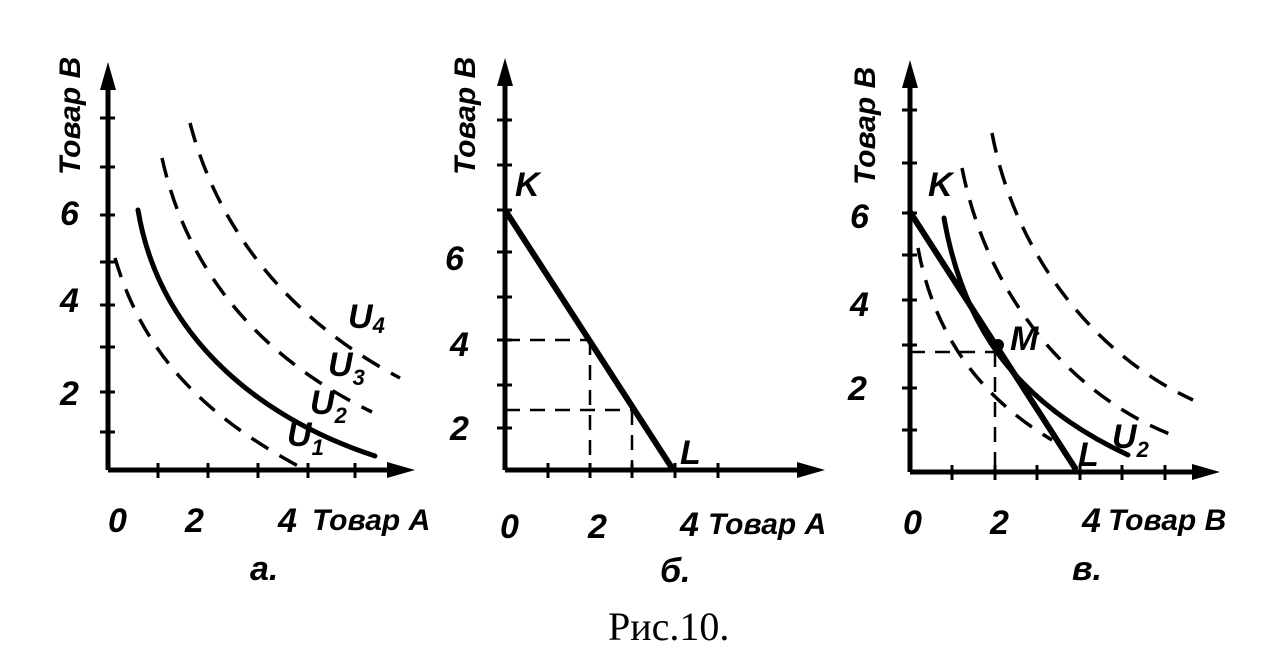 The image size is (1288, 647). Describe the element at coordinates (69, 301) in the screenshot. I see `panel-a-ytick-4: 4` at that location.